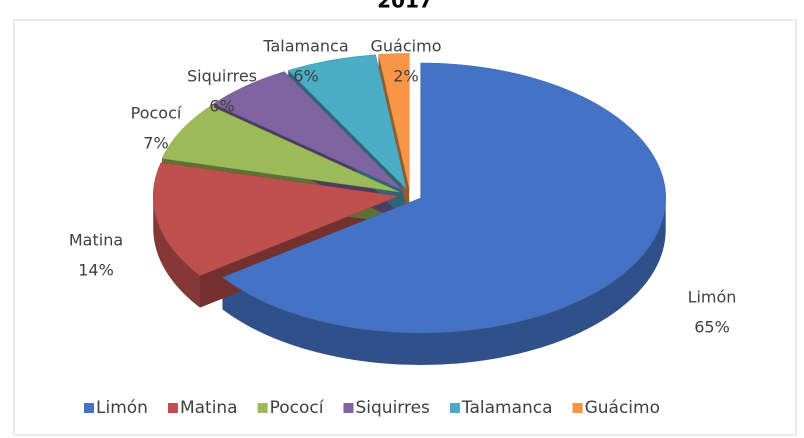 The height and width of the screenshot is (438, 804). I want to click on slice-label: Matina, so click(96, 240).